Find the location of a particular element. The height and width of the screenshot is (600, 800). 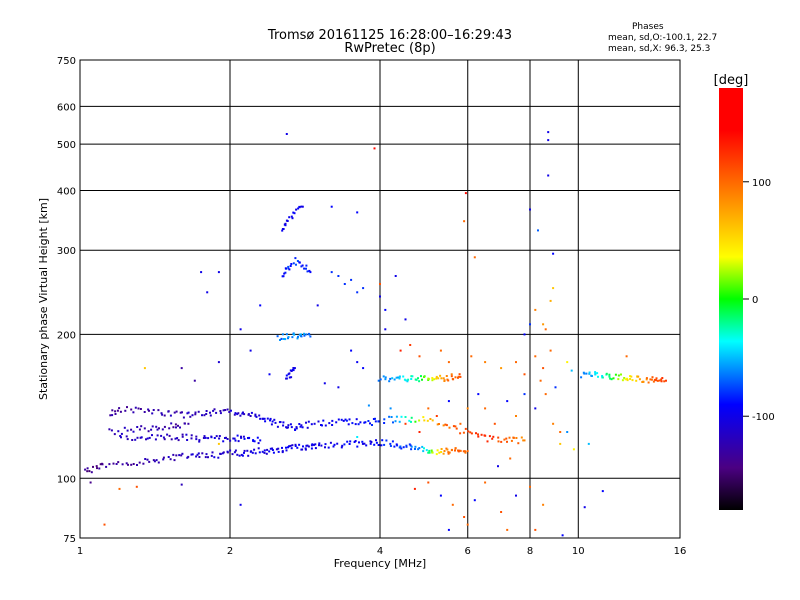

x-tick-label: 6 is located at coordinates (468, 551).